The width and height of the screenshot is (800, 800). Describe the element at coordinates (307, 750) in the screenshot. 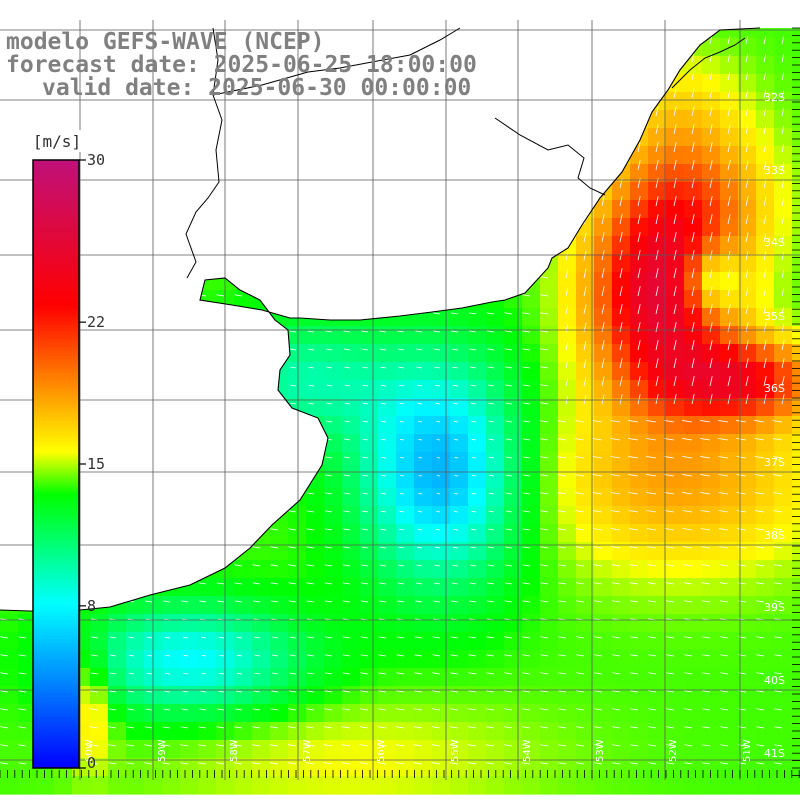

I see `lon-label: 57W` at that location.